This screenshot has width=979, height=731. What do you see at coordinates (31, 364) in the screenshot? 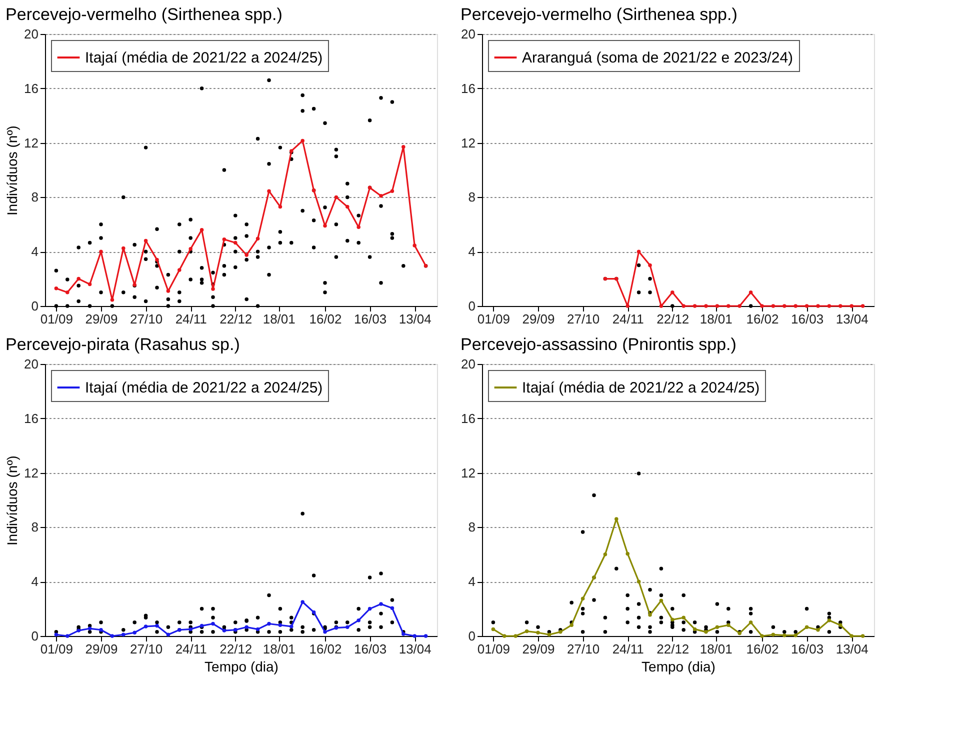
I see `y-tick-label: 20` at bounding box center [31, 364].